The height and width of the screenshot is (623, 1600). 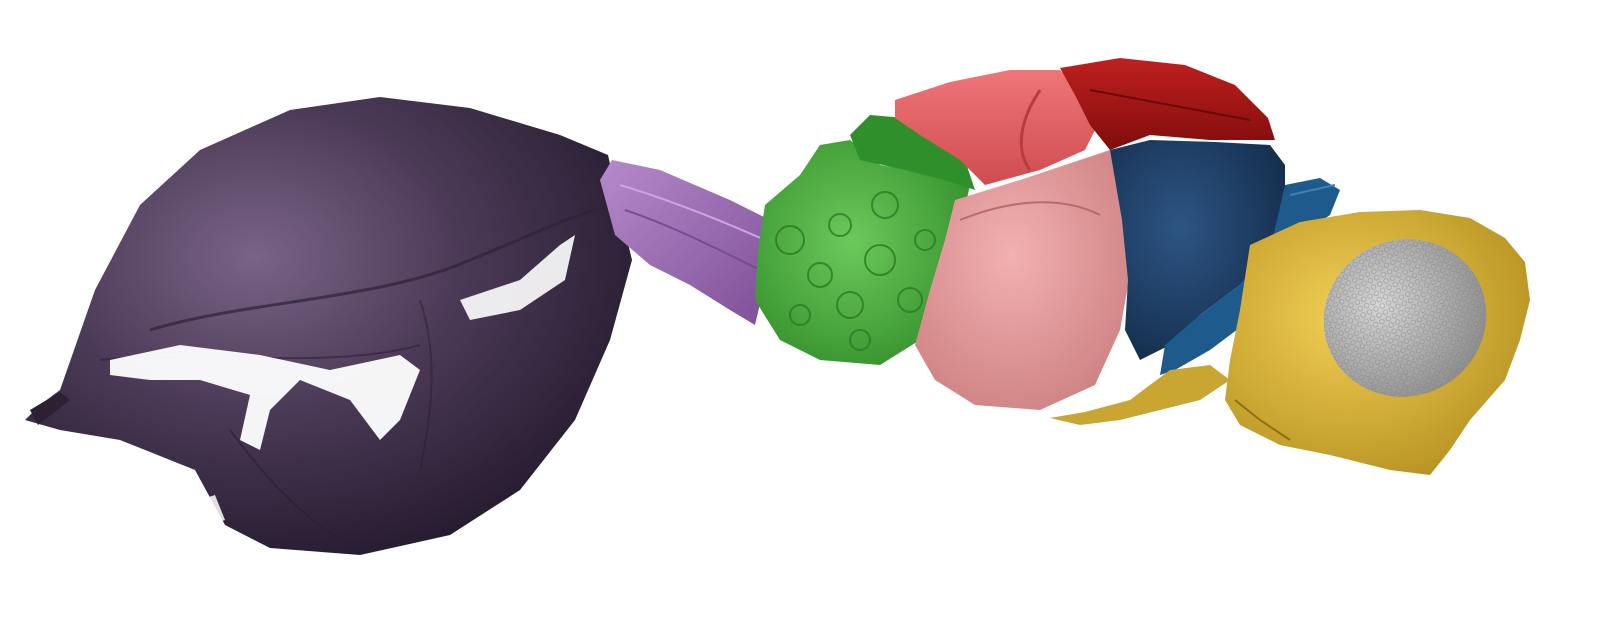 What do you see at coordinates (1167, 104) in the screenshot?
I see `scutellum` at bounding box center [1167, 104].